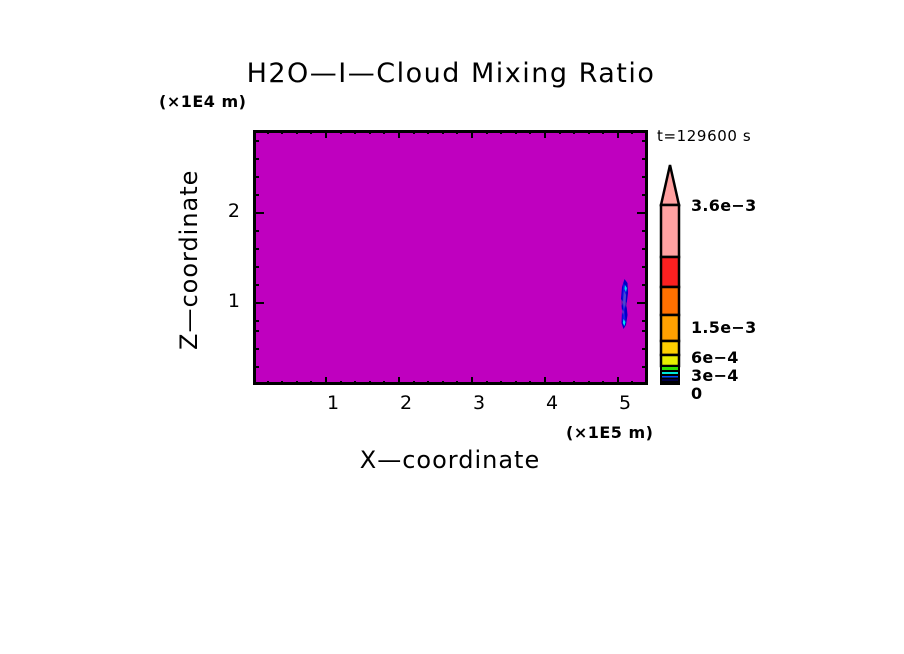 Image resolution: width=904 pixels, height=654 pixels. Describe the element at coordinates (697, 393) in the screenshot. I see `colorbar-tick-label: 0` at that location.